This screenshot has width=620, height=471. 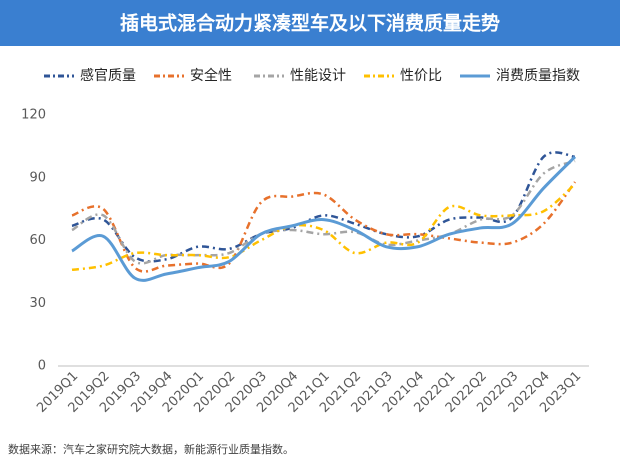 I want to click on source-note: 数据来源：汽车之家研究院大数据，新能源行业质量指数。, so click(x=151, y=449).